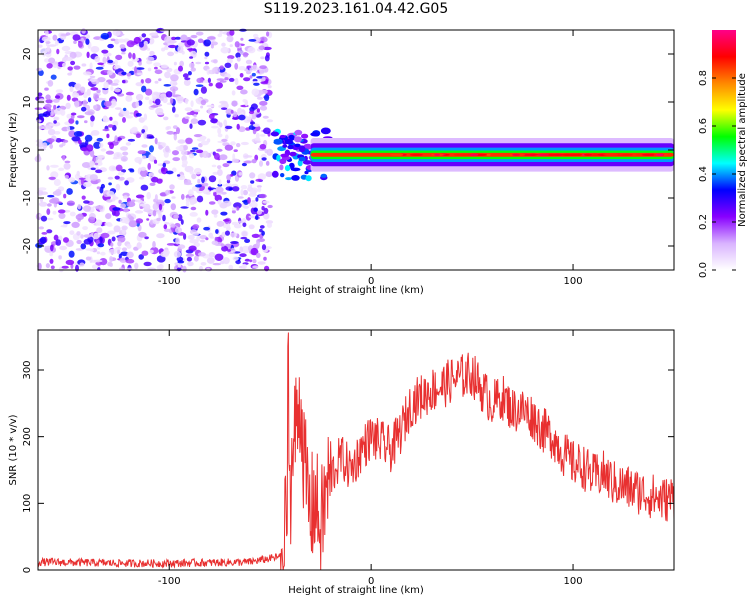 This screenshot has width=750, height=600. Describe the element at coordinates (573, 581) in the screenshot. I see `x-tick-label: 100` at that location.